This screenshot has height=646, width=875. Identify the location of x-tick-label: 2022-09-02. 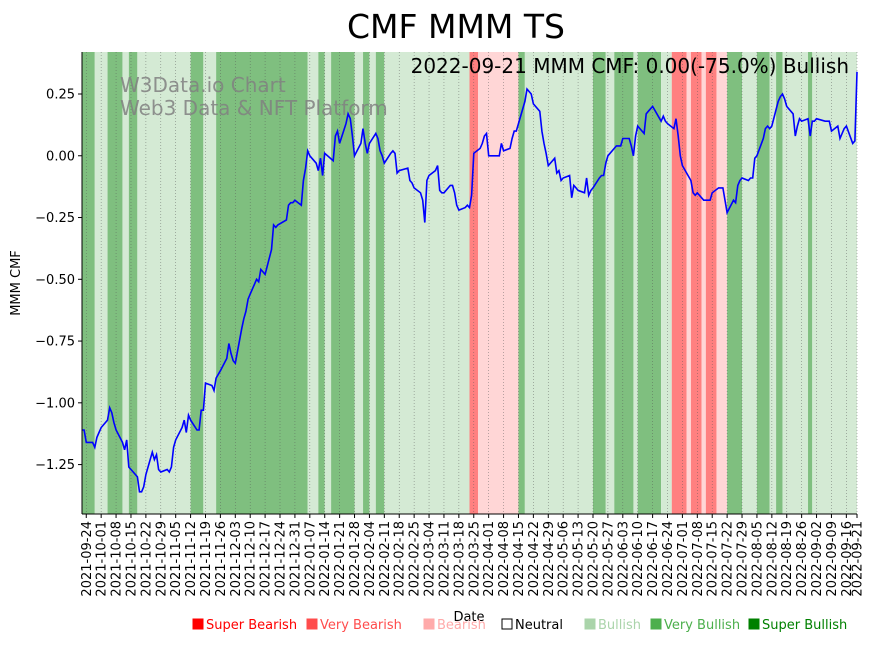
(817, 559).